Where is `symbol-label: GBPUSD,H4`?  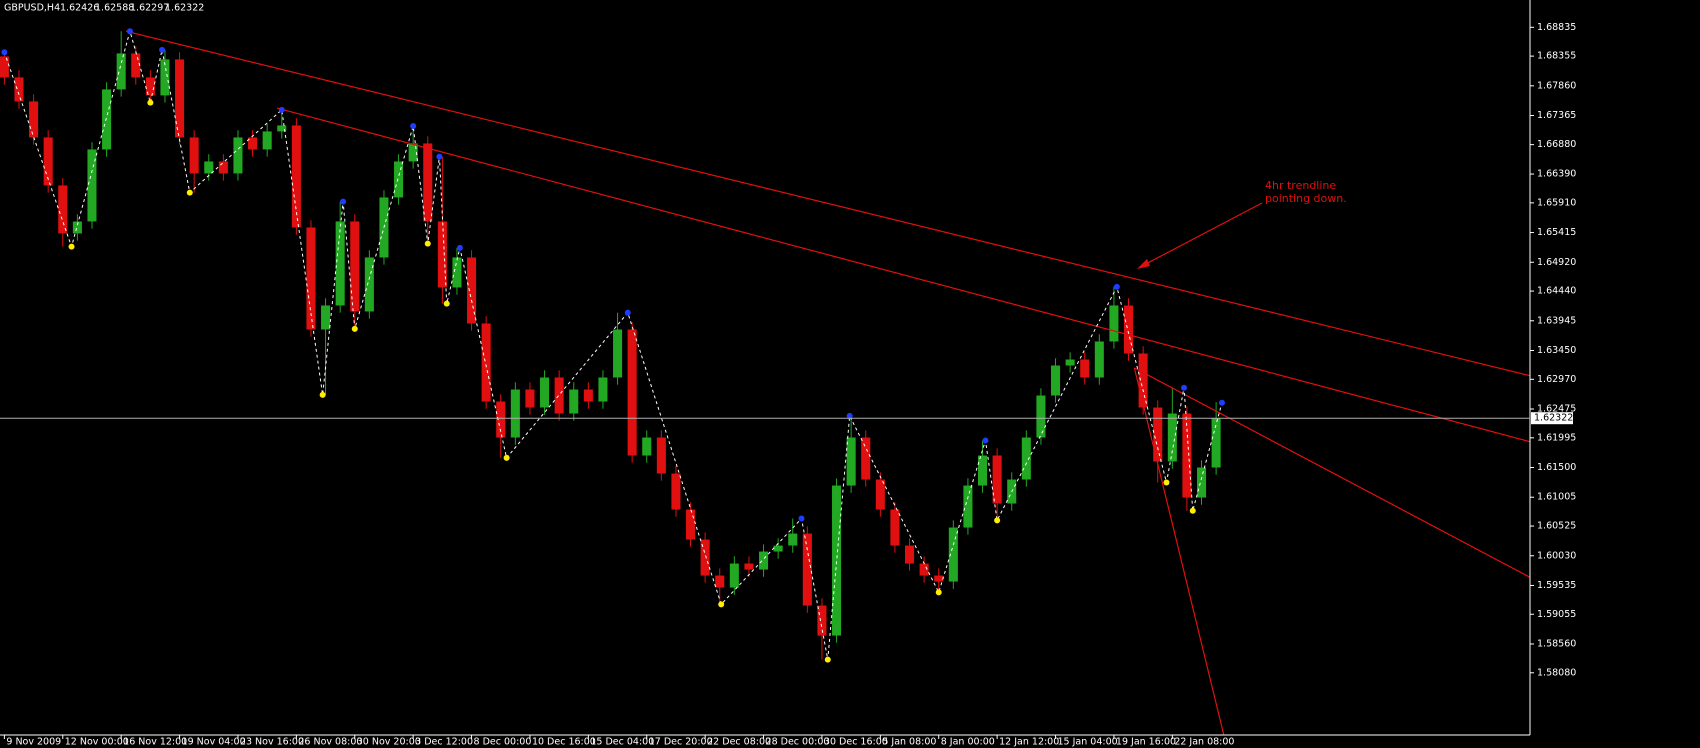 symbol-label: GBPUSD,H4 is located at coordinates (32, 8).